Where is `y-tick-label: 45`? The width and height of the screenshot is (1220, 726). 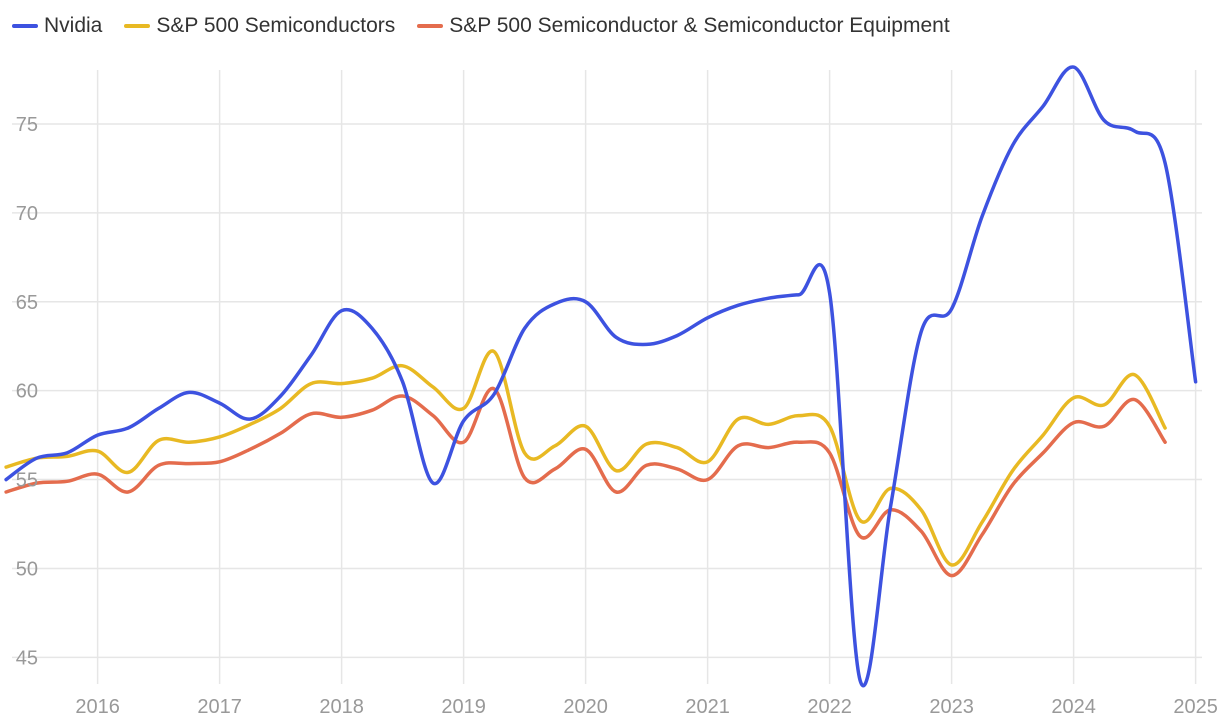 y-tick-label: 45 is located at coordinates (27, 658).